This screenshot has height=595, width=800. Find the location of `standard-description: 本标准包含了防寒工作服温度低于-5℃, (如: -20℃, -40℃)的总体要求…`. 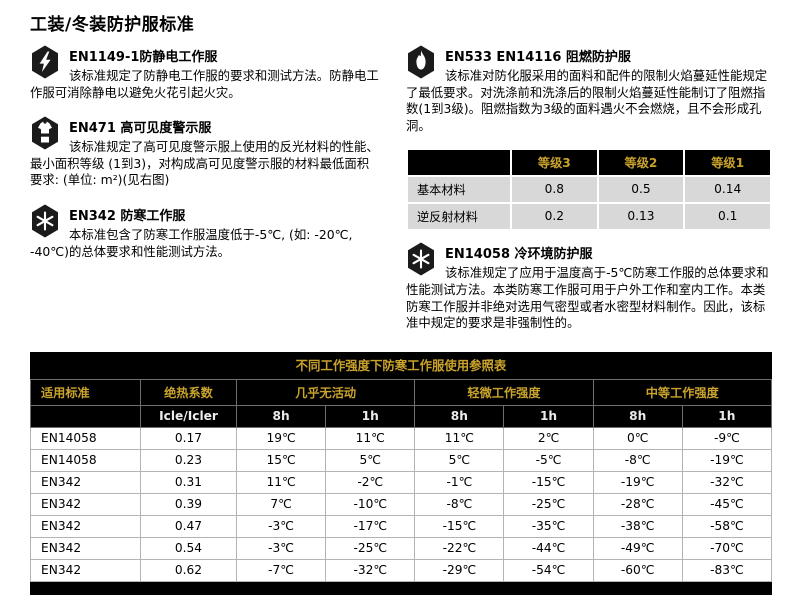

standard-description: 本标准包含了防寒工作服温度低于-5℃, (如: -20℃, -40℃)的总体要求… is located at coordinates (191, 243).